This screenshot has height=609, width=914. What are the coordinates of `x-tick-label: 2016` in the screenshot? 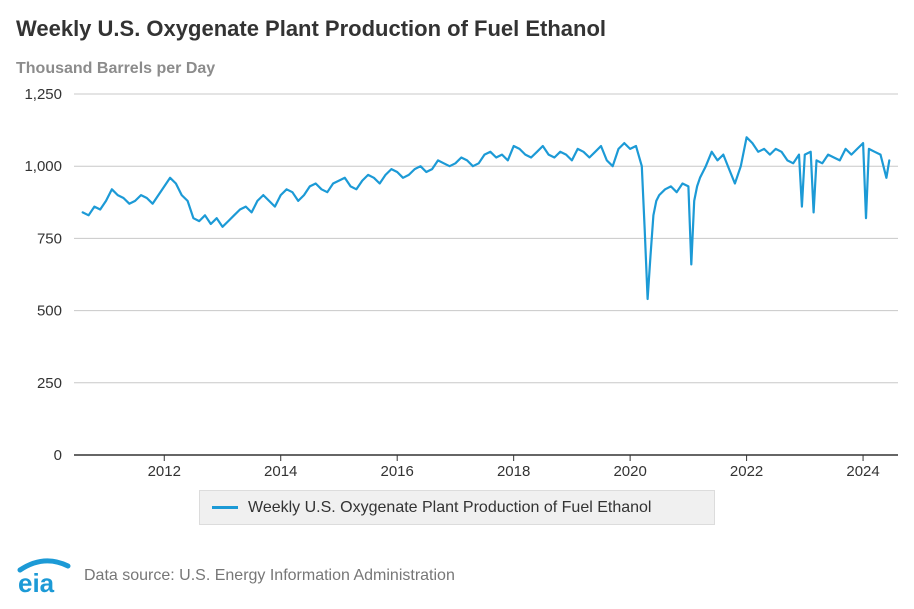 It's located at (397, 471).